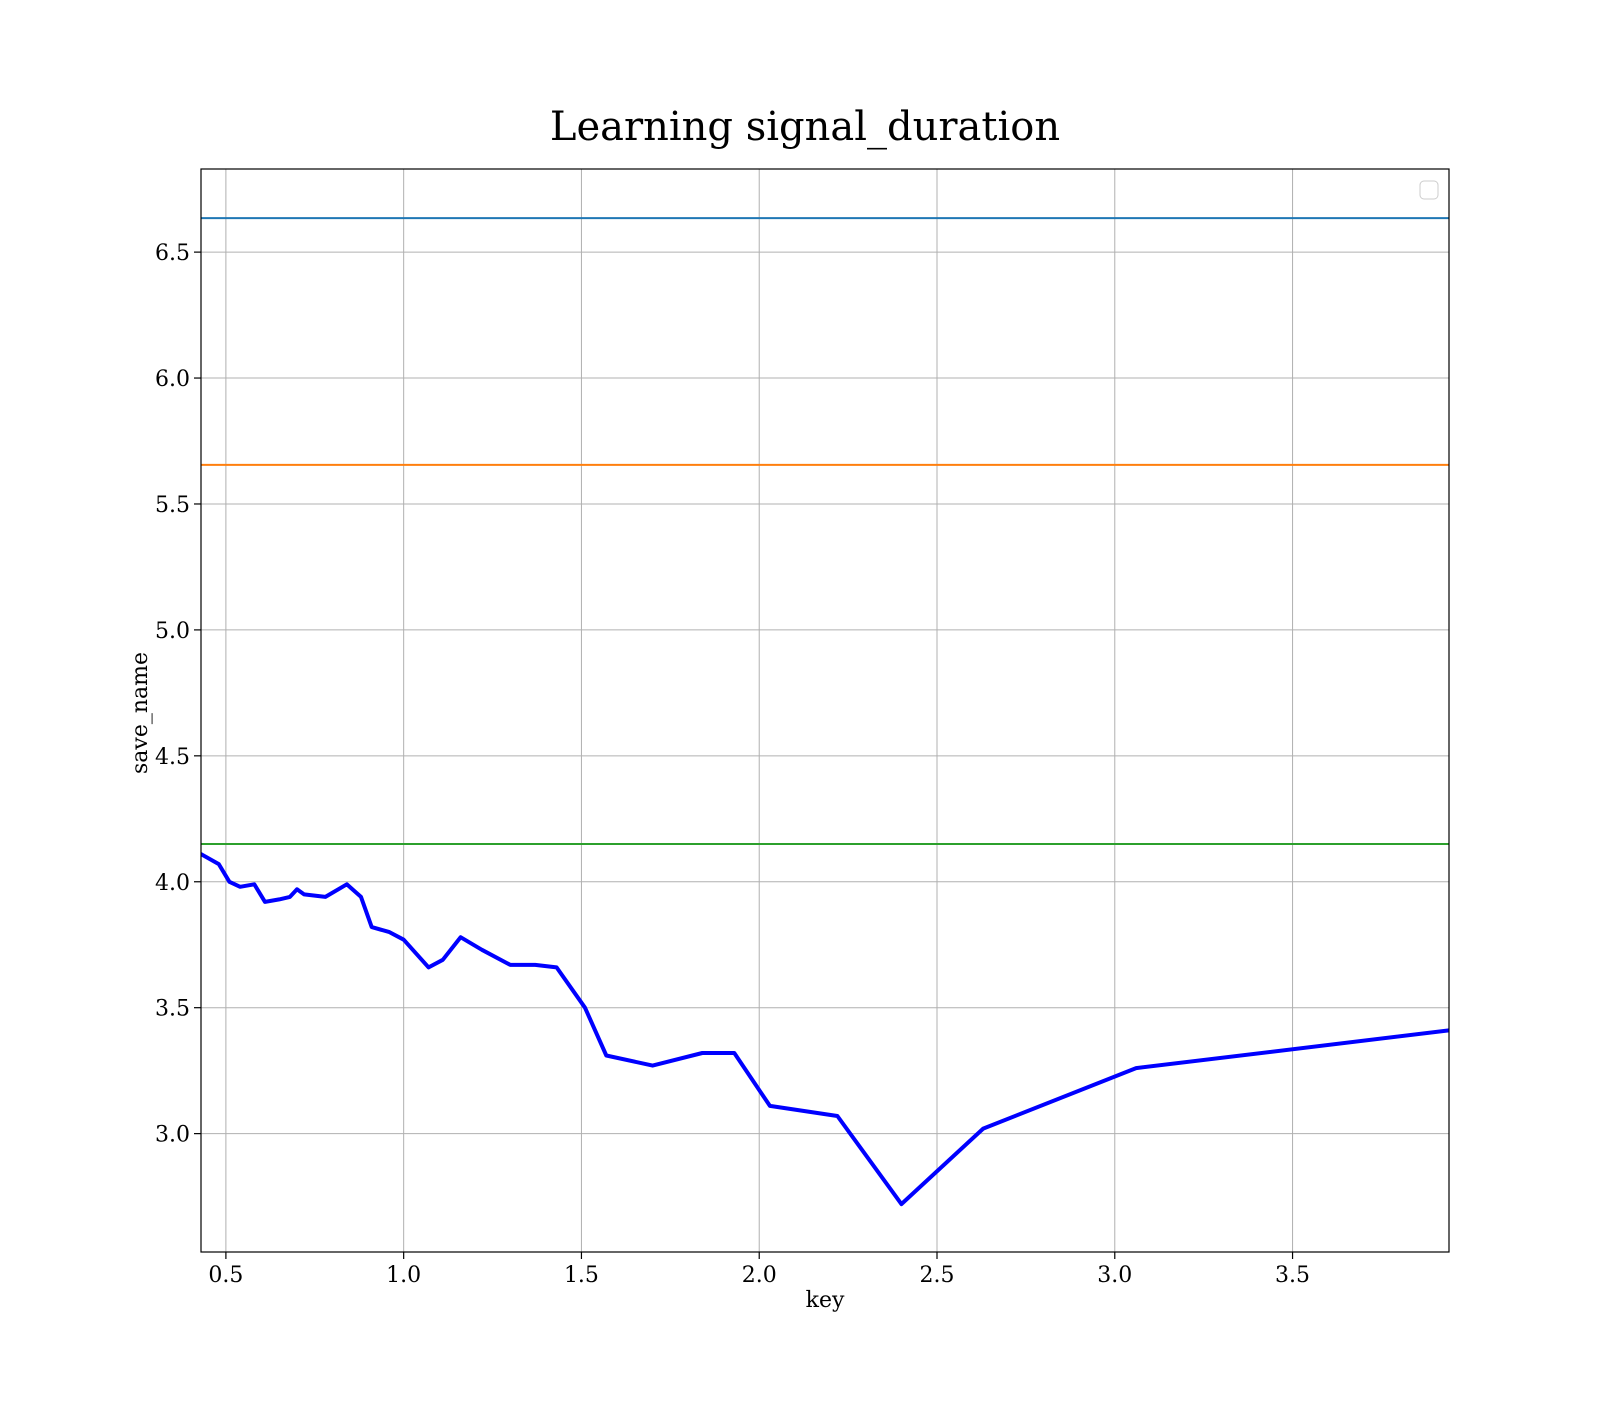  Describe the element at coordinates (172, 1135) in the screenshot. I see `y-tick-label: 3.0` at that location.